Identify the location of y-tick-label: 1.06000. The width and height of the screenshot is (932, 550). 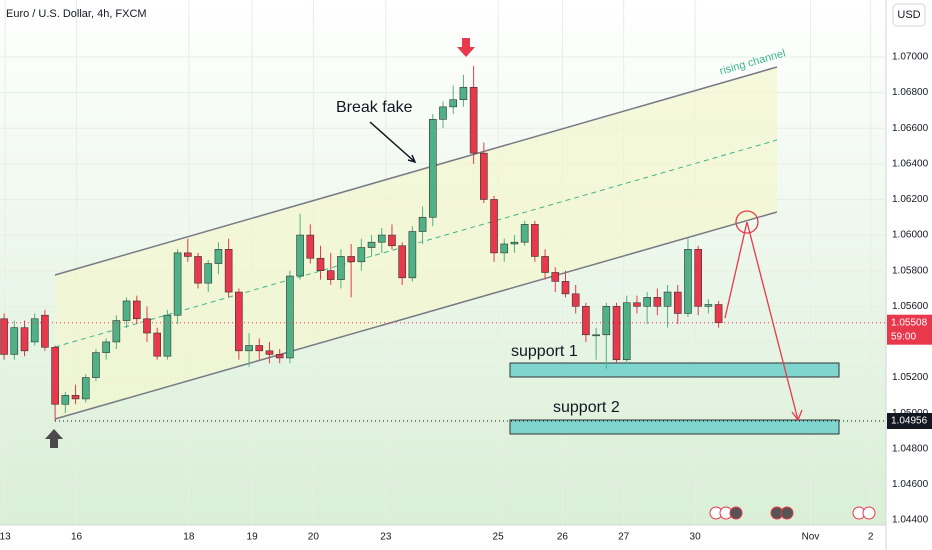
(910, 235).